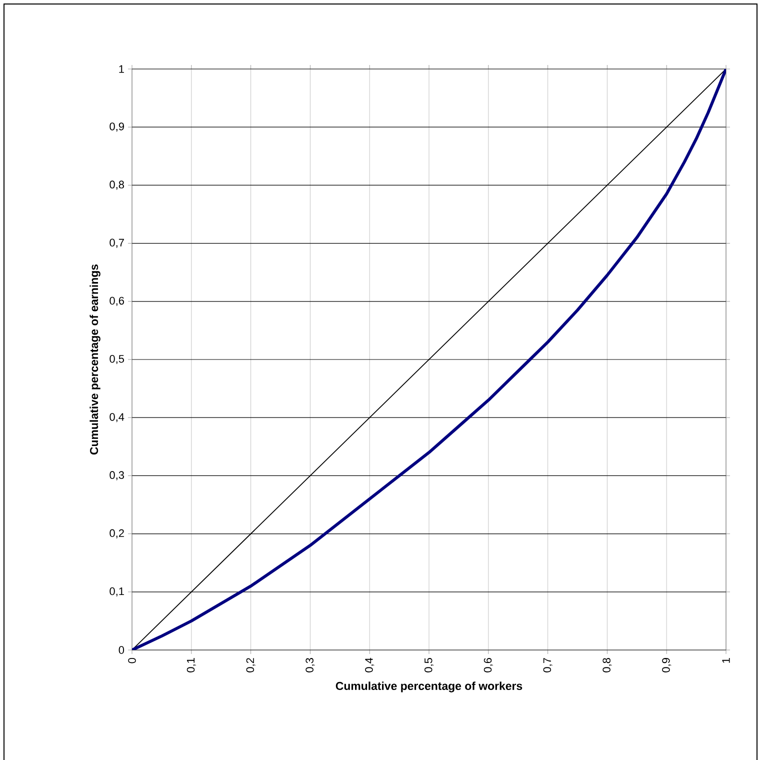 The height and width of the screenshot is (760, 762). What do you see at coordinates (251, 665) in the screenshot?
I see `x-tick-label: 0,2` at bounding box center [251, 665].